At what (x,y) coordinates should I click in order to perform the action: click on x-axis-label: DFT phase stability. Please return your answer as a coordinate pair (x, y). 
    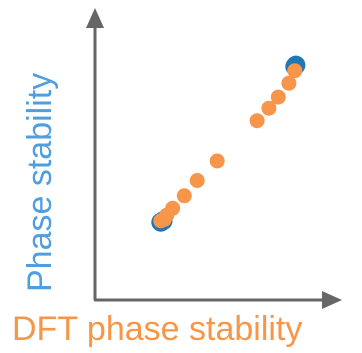
    Looking at the image, I should click on (157, 329).